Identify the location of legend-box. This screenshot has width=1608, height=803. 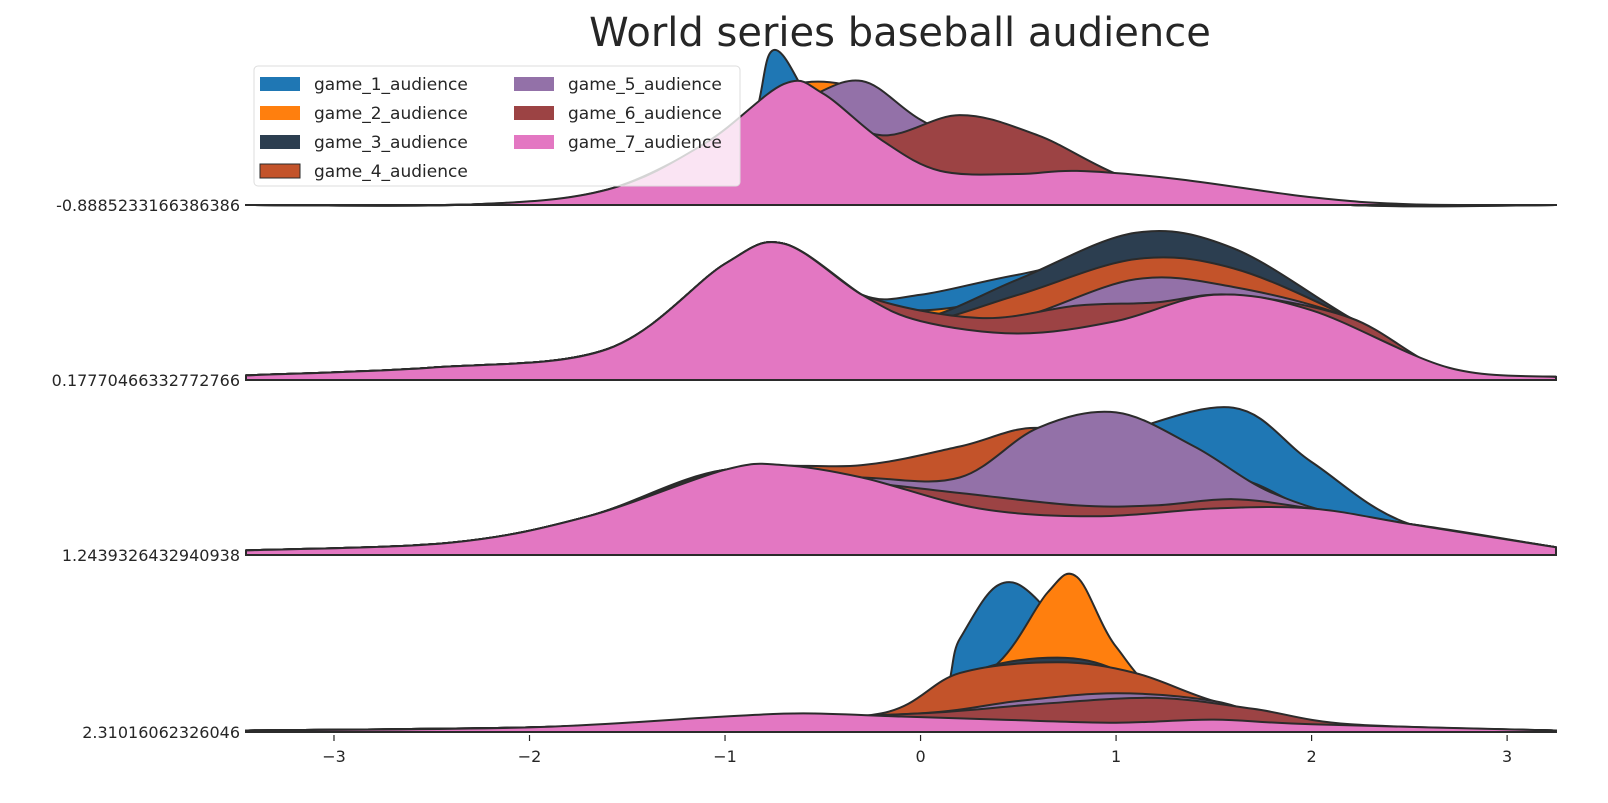
(497, 126).